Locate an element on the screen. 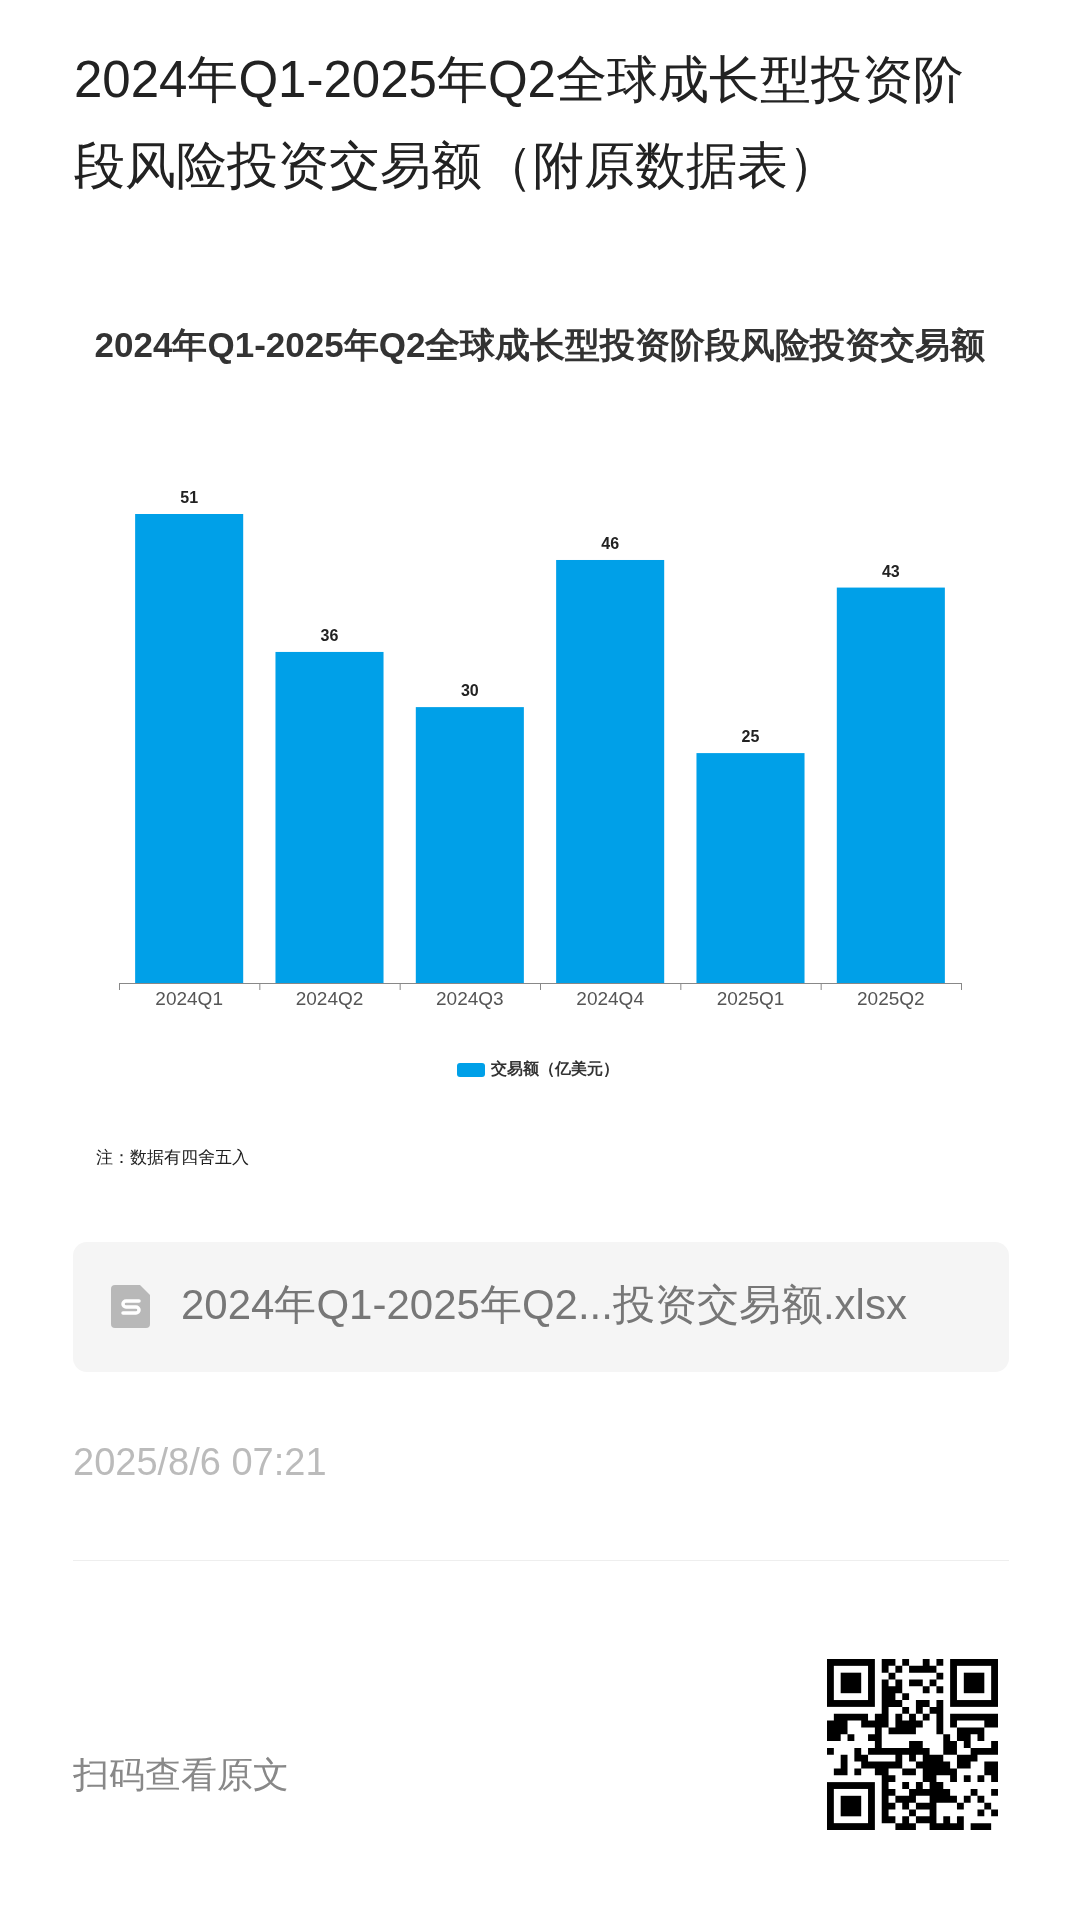  x-tick-label: 2024Q1 is located at coordinates (189, 999).